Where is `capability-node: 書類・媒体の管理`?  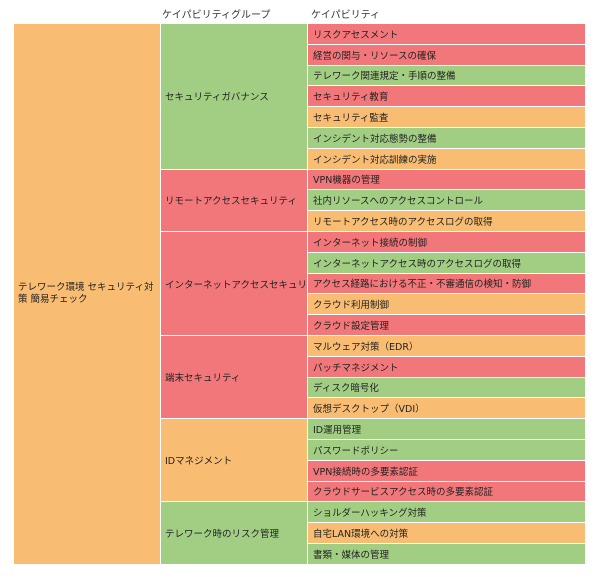 capability-node: 書類・媒体の管理 is located at coordinates (447, 554).